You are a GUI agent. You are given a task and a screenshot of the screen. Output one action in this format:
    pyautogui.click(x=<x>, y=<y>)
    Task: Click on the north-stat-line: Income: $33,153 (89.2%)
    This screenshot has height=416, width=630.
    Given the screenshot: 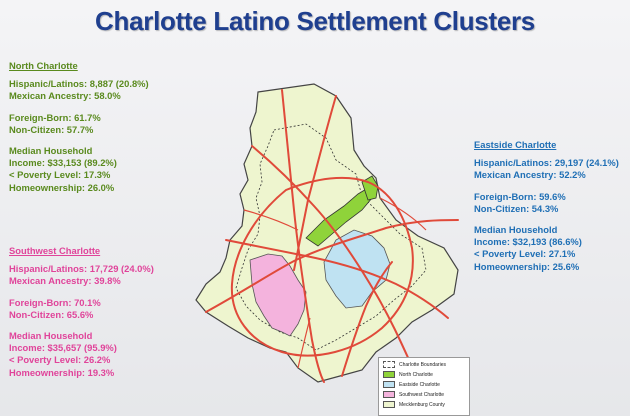 What is the action you would take?
    pyautogui.click(x=63, y=163)
    